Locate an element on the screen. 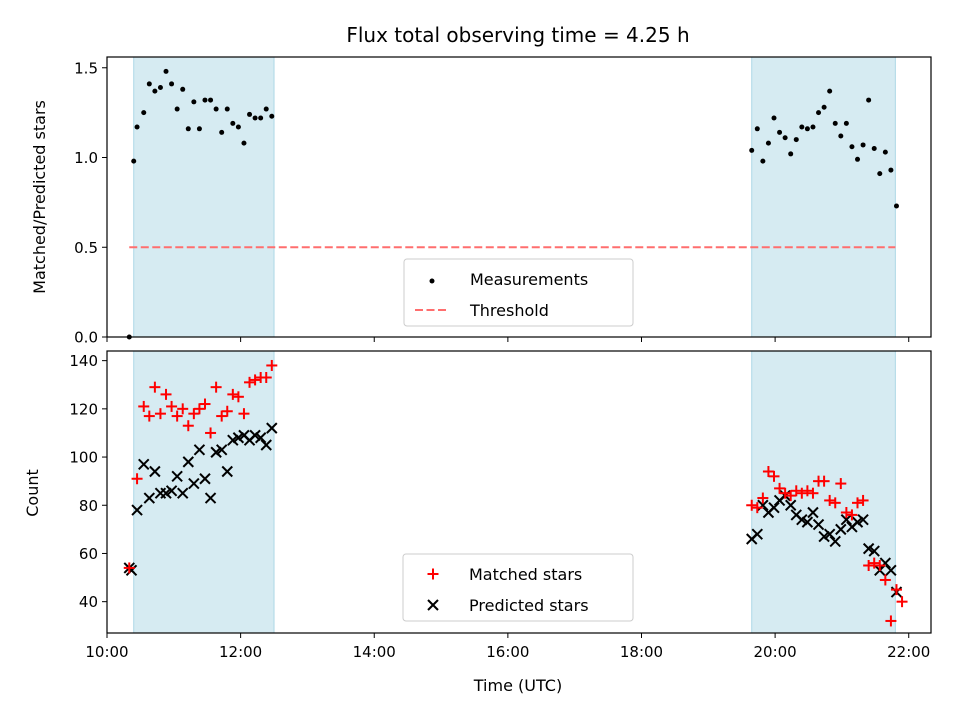 The width and height of the screenshot is (960, 720). bottom-xtick-label: 14:00 is located at coordinates (374, 652).